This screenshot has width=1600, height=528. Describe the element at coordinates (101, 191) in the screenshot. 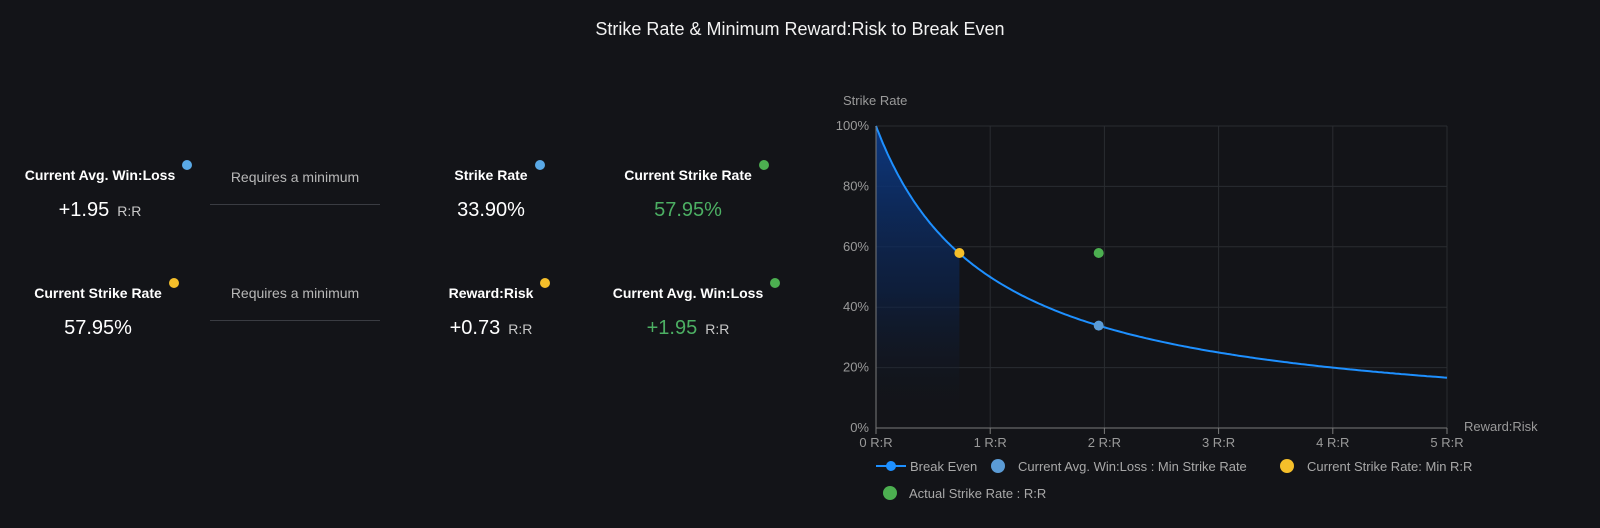

I see `stat-current-avg-win-loss: Current Avg. Win:Loss +1.95 R:R` at that location.